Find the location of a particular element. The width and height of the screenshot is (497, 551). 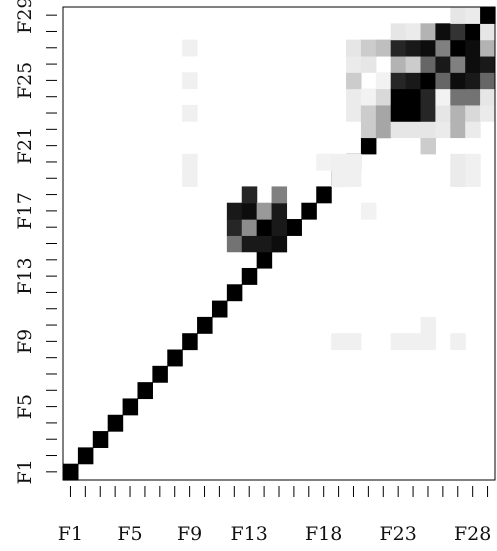

x-tick-label: F13 is located at coordinates (249, 534).